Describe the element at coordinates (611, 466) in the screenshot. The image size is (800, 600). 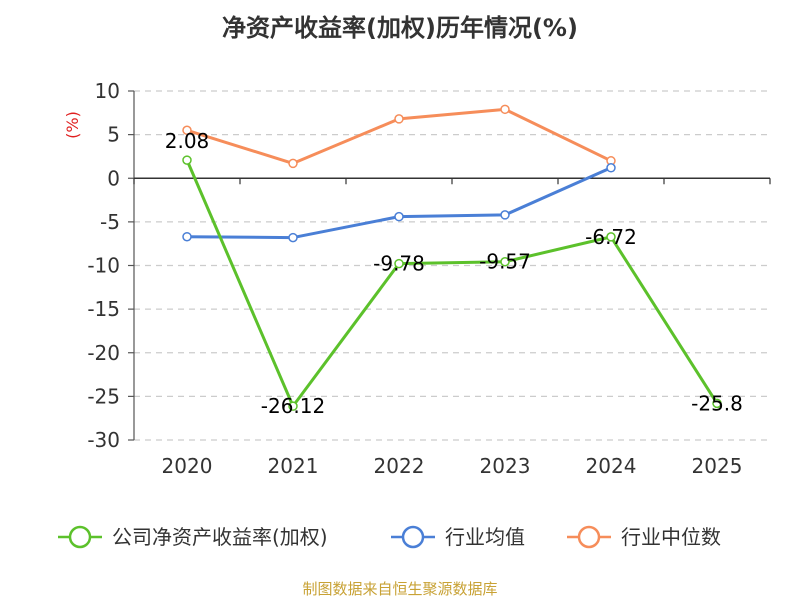
I see `x-tick-label: 2024` at that location.